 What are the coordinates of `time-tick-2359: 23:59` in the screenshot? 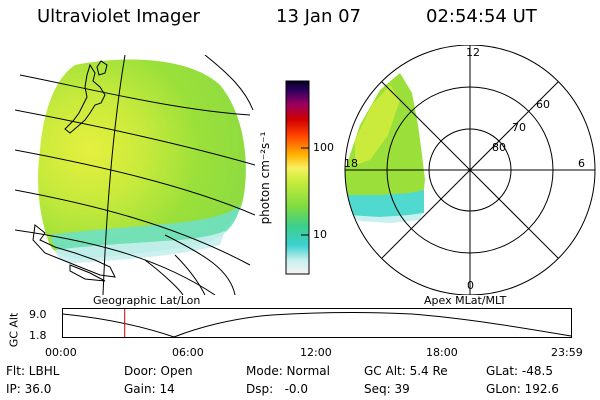 It's located at (567, 352).